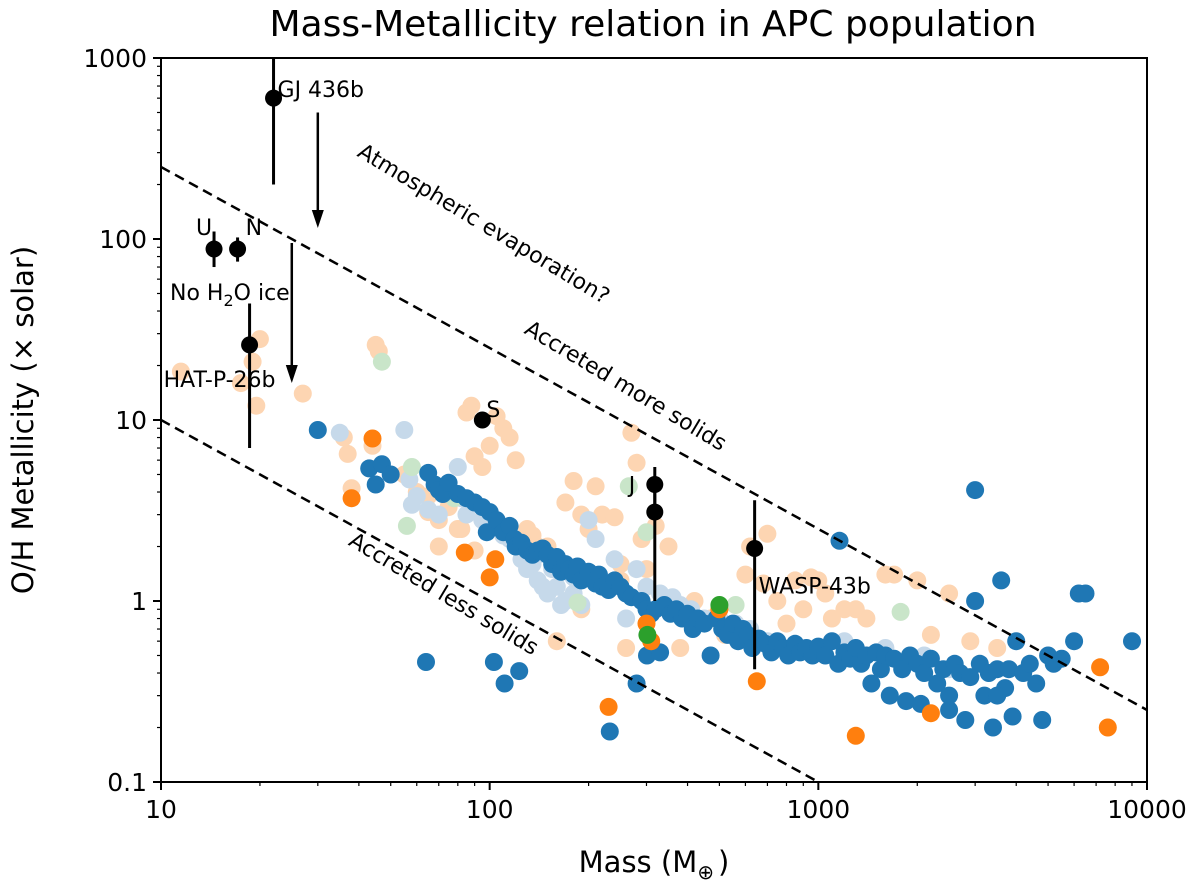 The height and width of the screenshot is (891, 1200). Describe the element at coordinates (204, 228) in the screenshot. I see `planet-label: U` at that location.